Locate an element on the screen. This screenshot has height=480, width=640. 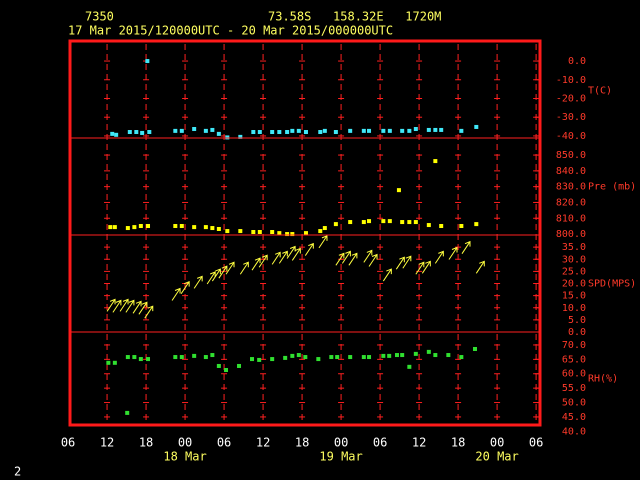
x-tick-label: 06 is located at coordinates (68, 443).